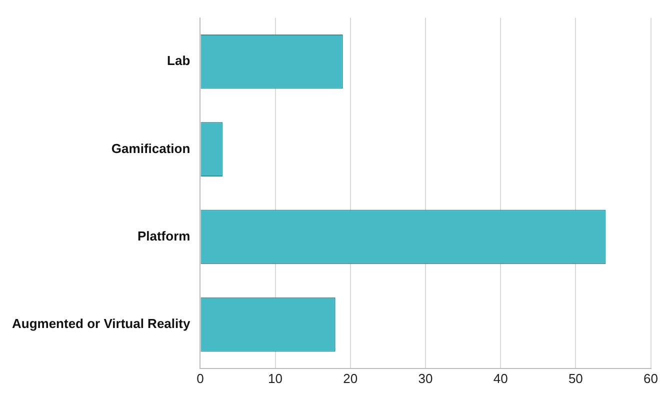 The image size is (661, 394). What do you see at coordinates (275, 378) in the screenshot?
I see `x-tick-label: 10` at bounding box center [275, 378].